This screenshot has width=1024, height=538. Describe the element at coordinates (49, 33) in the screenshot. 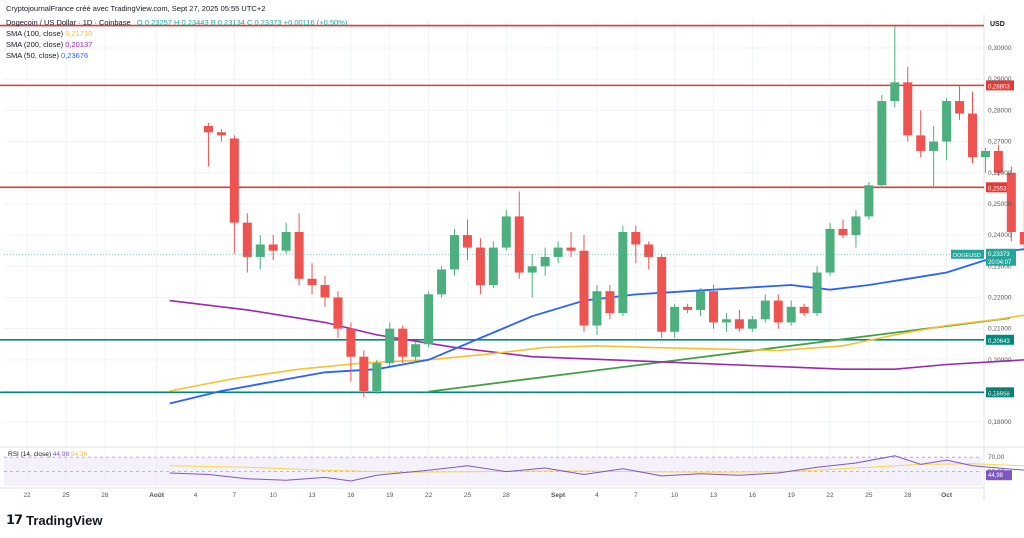

I see `sma100-legend: SMA (100, close) 0,21710` at that location.